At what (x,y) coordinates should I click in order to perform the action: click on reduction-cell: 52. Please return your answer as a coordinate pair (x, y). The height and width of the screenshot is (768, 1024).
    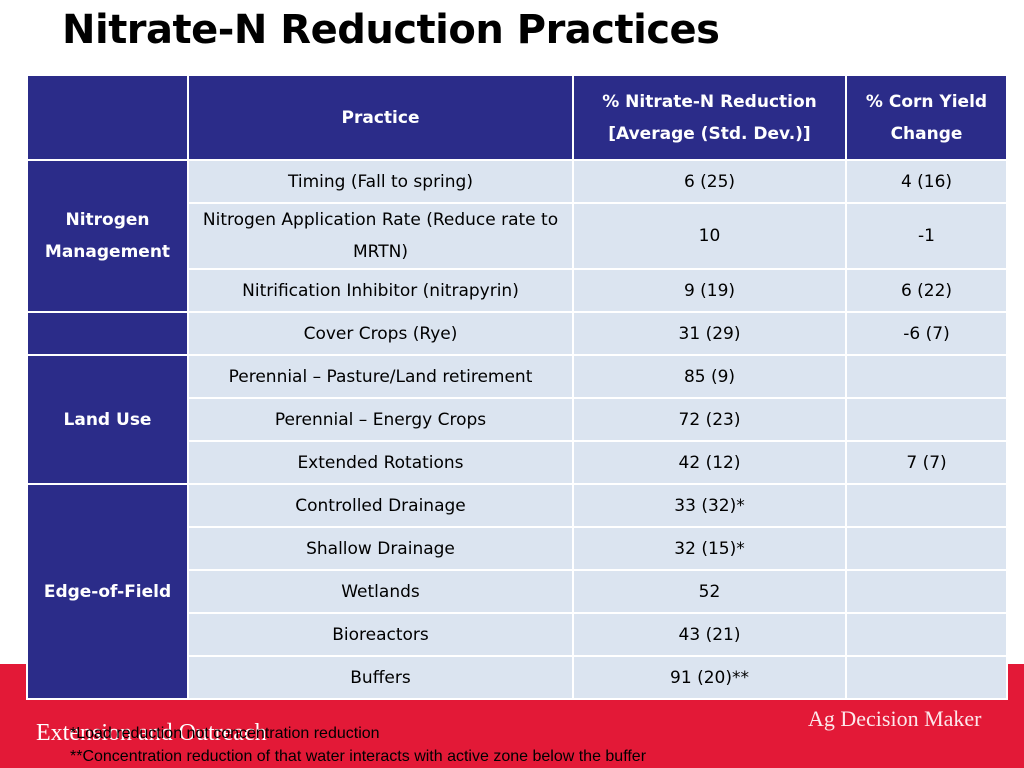
    Looking at the image, I should click on (709, 591).